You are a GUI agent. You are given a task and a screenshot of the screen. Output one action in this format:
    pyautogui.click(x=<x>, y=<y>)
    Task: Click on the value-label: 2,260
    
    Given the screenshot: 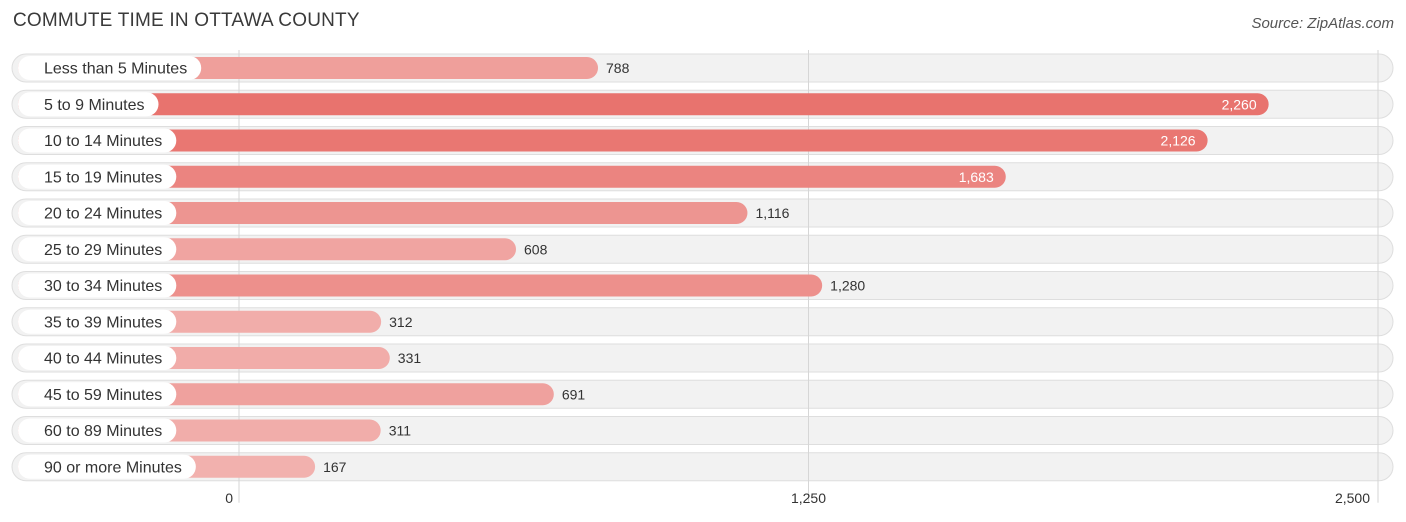 What is the action you would take?
    pyautogui.click(x=1239, y=104)
    